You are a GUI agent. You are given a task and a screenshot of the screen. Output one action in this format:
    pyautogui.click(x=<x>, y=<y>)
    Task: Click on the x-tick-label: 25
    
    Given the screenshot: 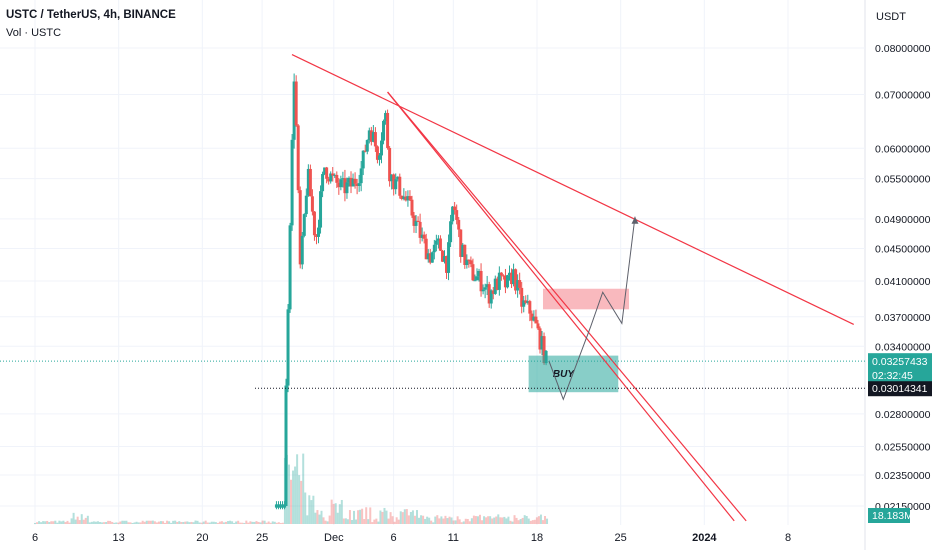 What is the action you would take?
    pyautogui.click(x=621, y=538)
    